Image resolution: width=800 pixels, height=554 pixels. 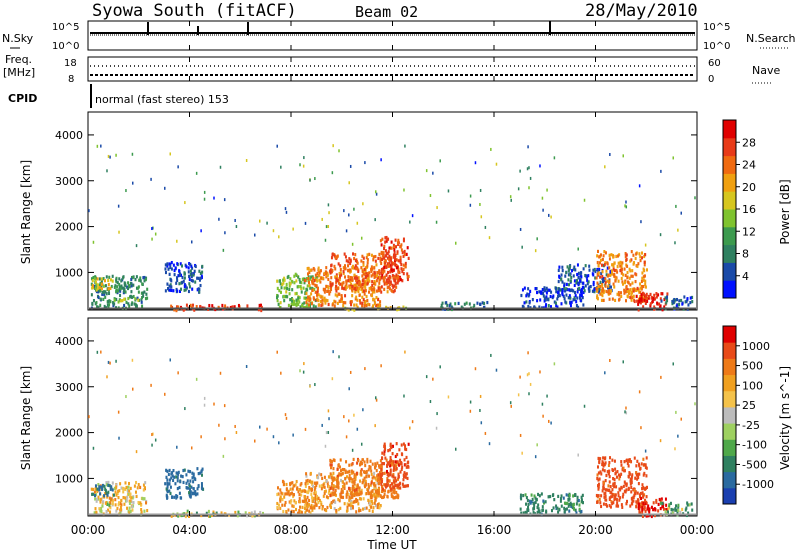 What do you see at coordinates (752, 366) in the screenshot?
I see `colorbar-tick-label: 500` at bounding box center [752, 366].